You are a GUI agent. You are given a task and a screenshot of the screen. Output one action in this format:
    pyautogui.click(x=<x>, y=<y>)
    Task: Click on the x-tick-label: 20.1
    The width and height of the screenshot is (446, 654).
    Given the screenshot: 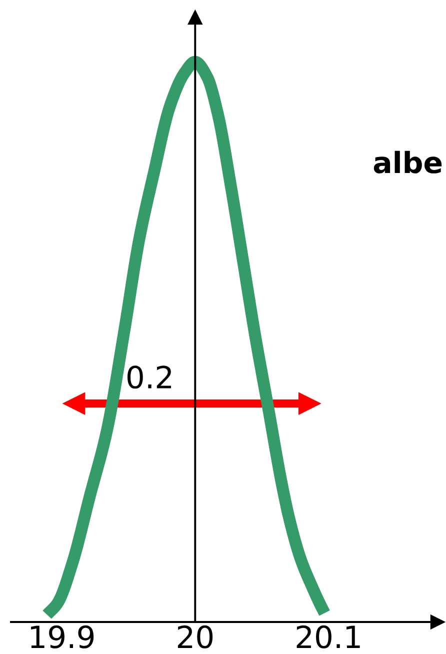 What is the action you would take?
    pyautogui.click(x=328, y=636)
    